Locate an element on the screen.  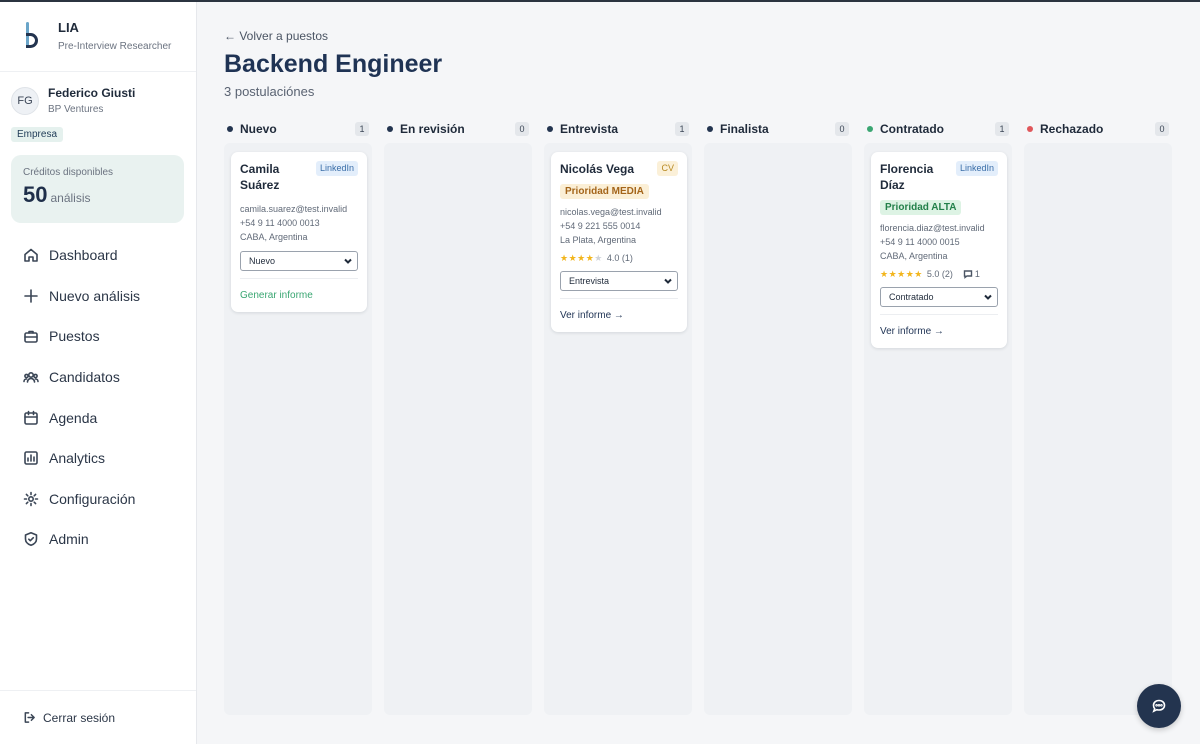
status-select: Contratado is located at coordinates (939, 297).